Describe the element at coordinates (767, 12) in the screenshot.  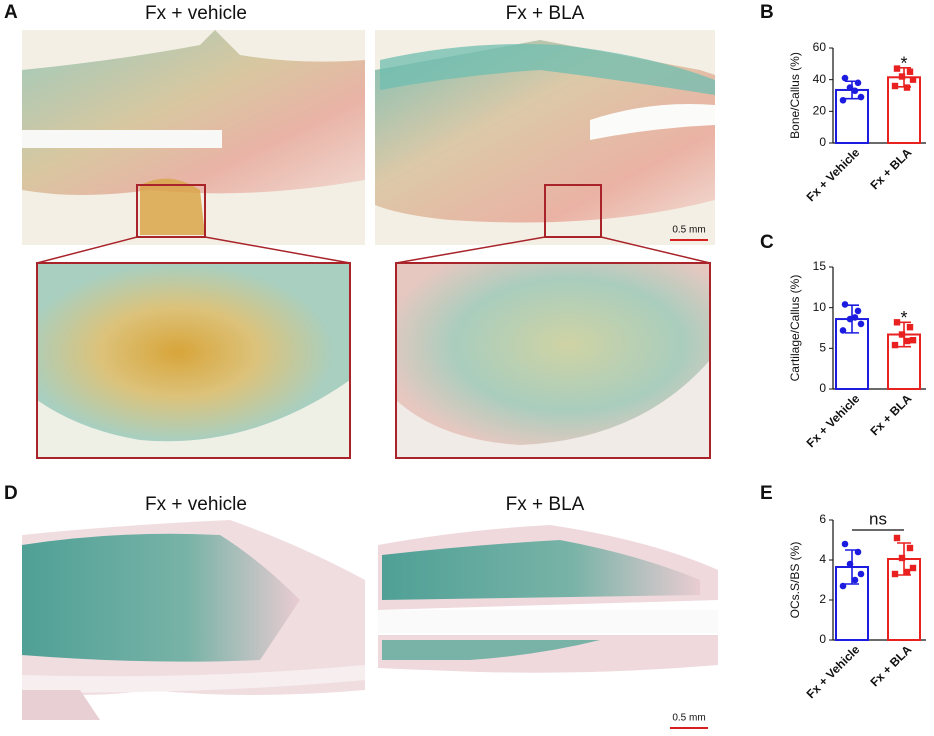
I see `panel-label: B` at that location.